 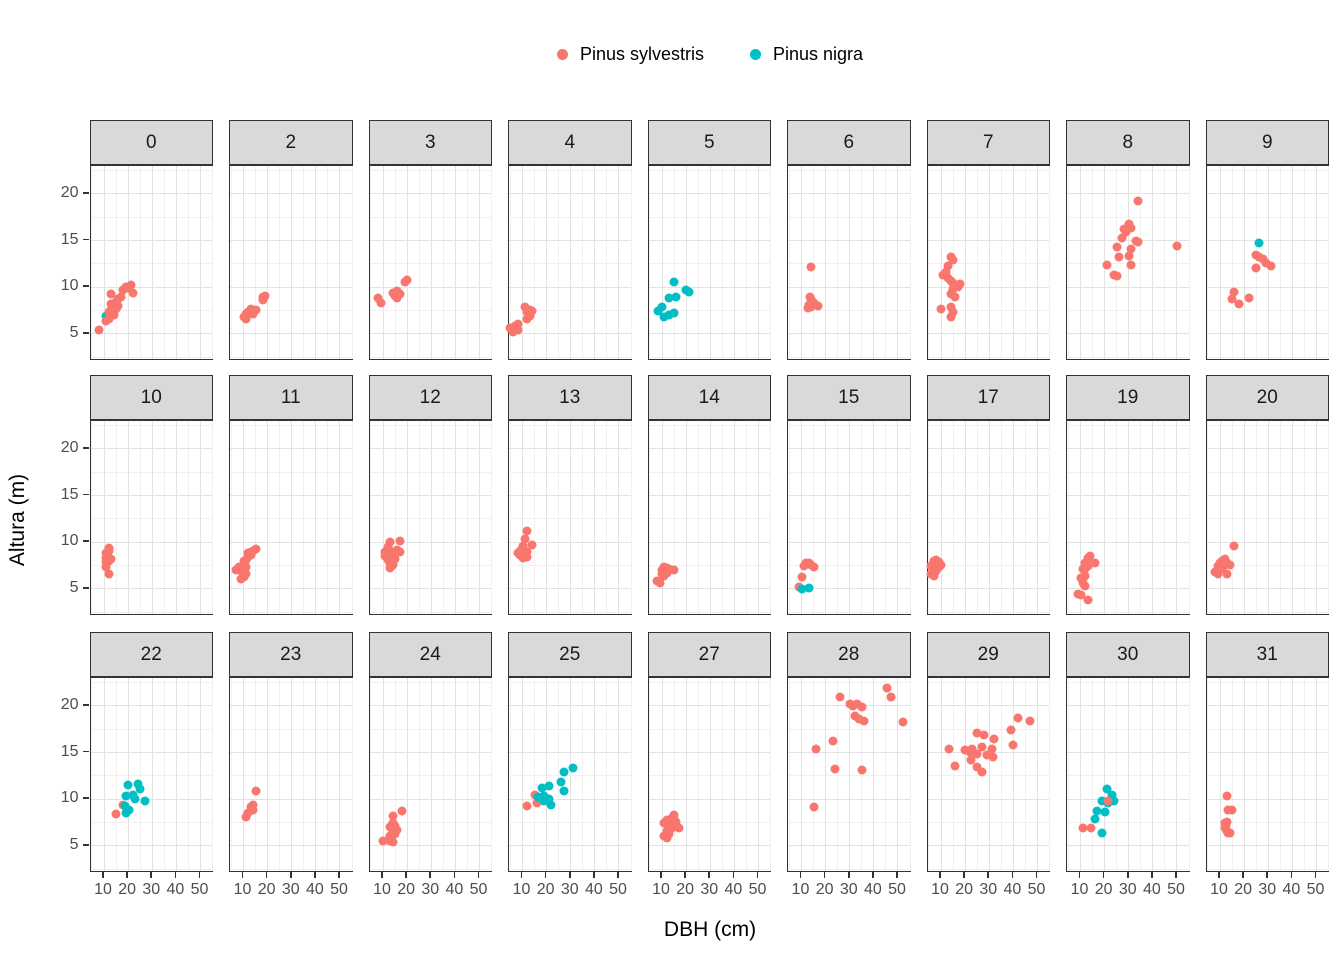 What do you see at coordinates (1103, 889) in the screenshot?
I see `x-tick-label: 20` at bounding box center [1103, 889].